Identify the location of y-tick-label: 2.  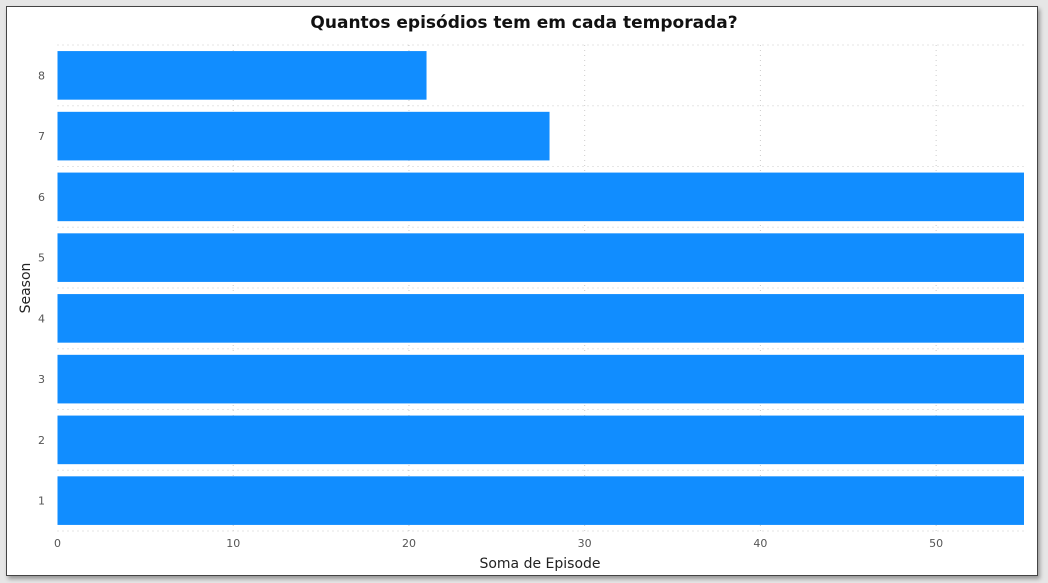
(41, 440).